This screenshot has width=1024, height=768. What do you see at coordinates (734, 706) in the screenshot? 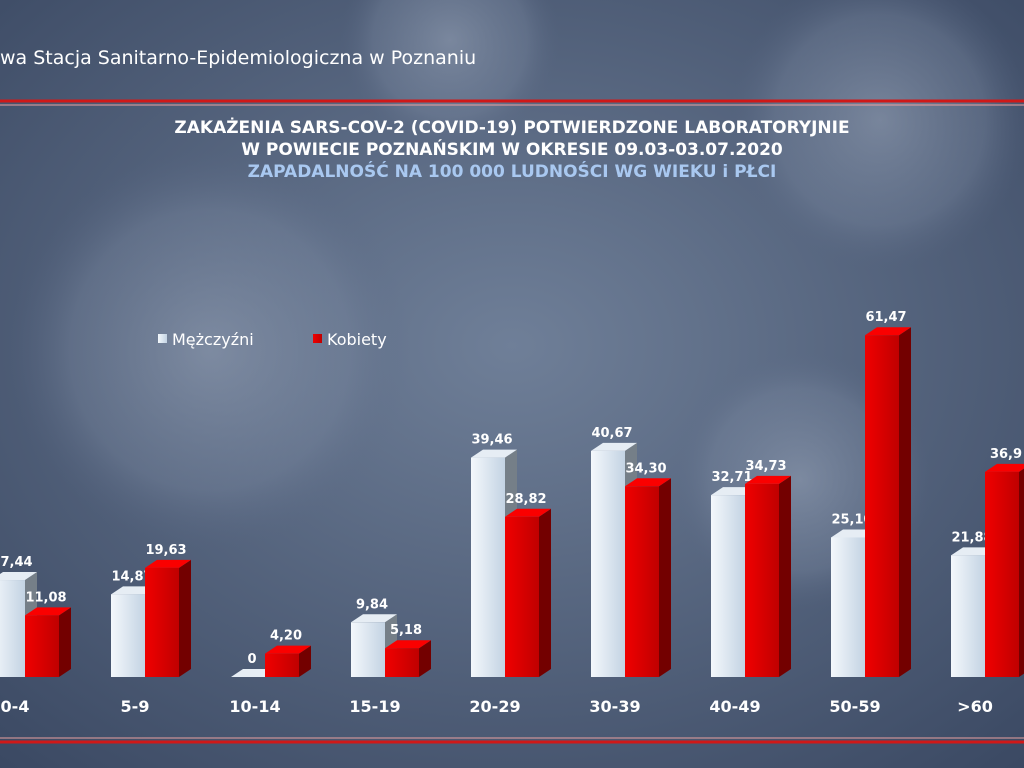
I see `x-tick-label: 40-49` at bounding box center [734, 706].